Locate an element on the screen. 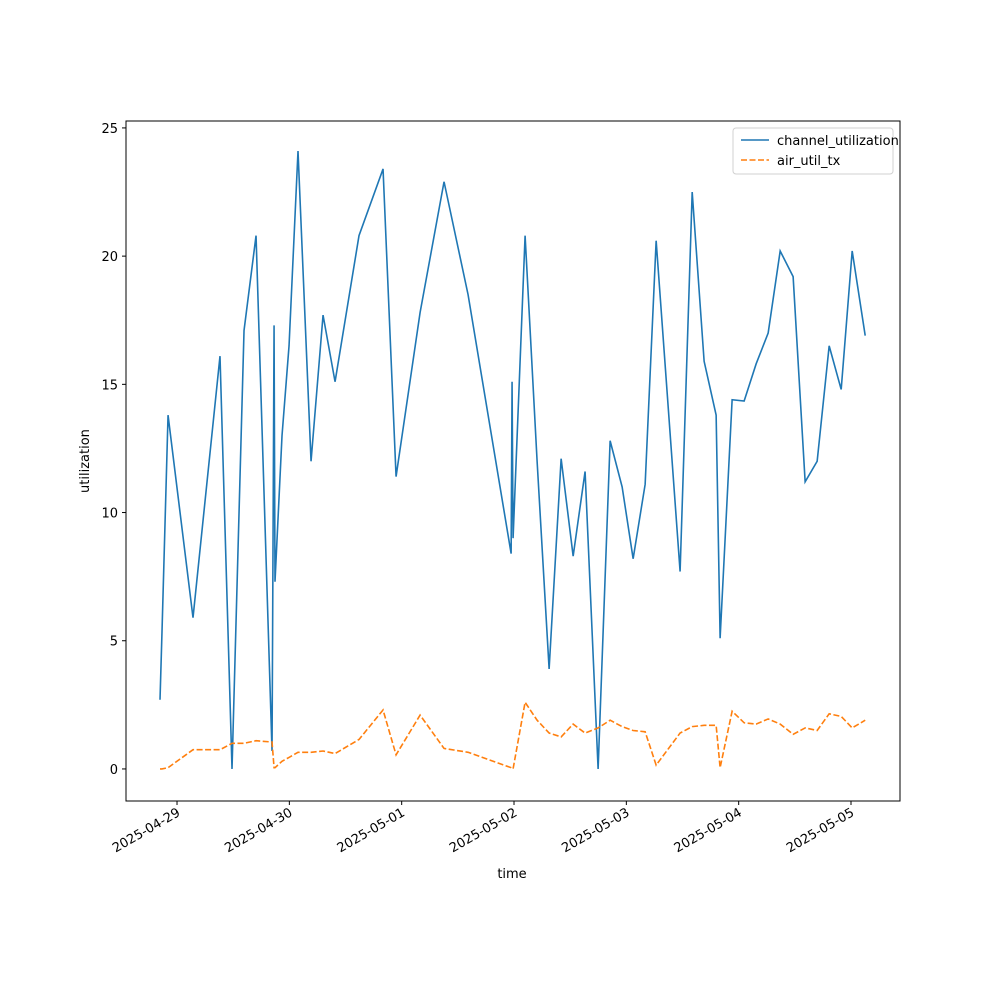  y-tick-label: 20 is located at coordinates (109, 257).